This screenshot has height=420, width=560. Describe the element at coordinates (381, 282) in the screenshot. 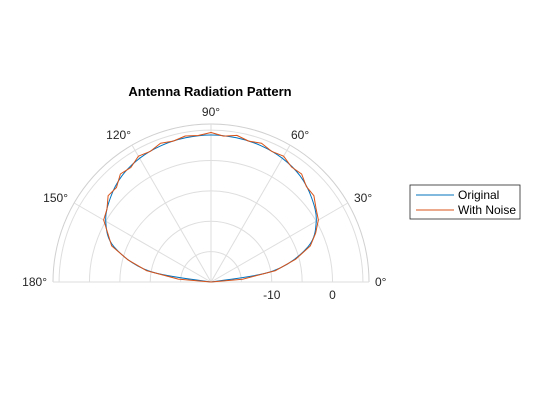

I see `theta-tick-label: 0°` at that location.